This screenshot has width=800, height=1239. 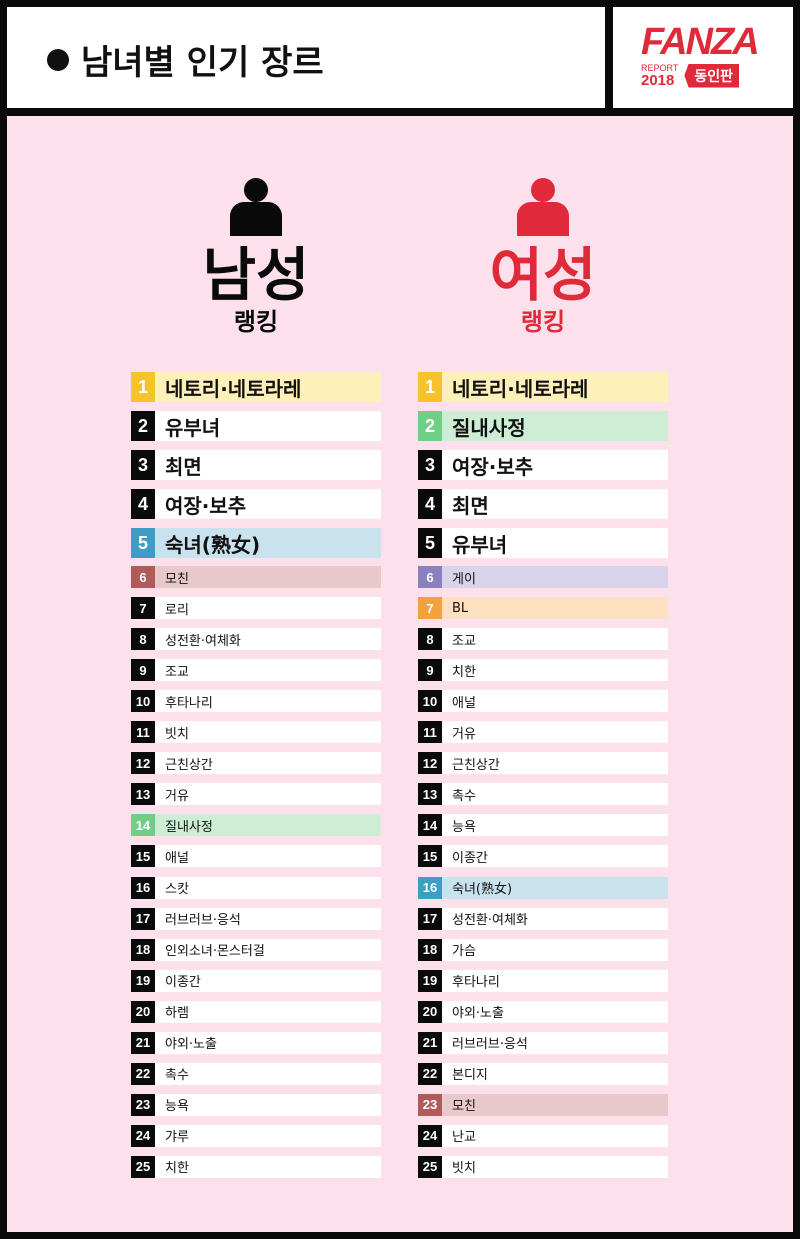 I want to click on ranking-row: 16 숙녀(熟女), so click(x=543, y=887).